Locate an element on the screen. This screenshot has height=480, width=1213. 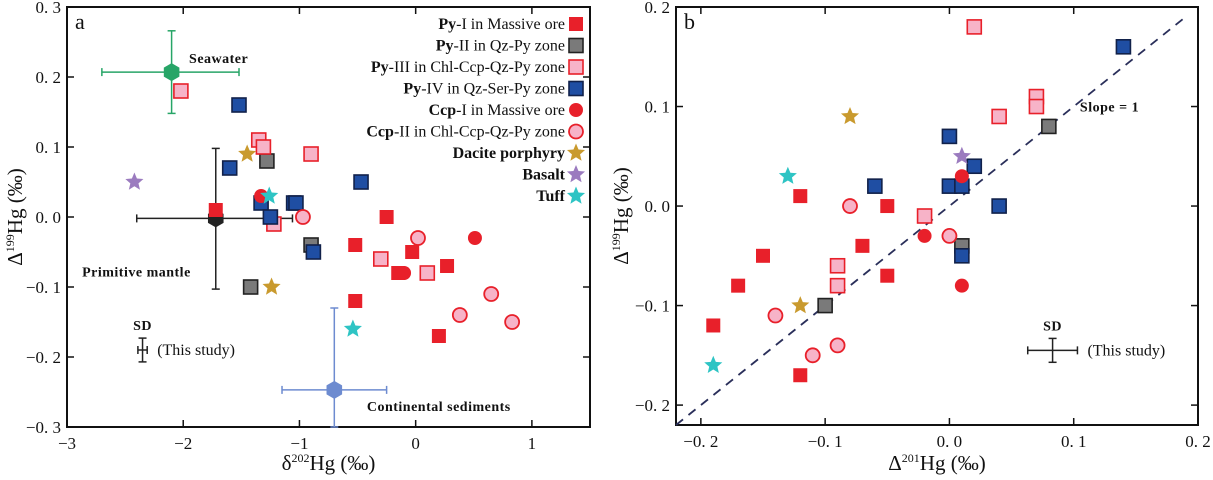
legend-marker-ccp2 is located at coordinates (576, 131).